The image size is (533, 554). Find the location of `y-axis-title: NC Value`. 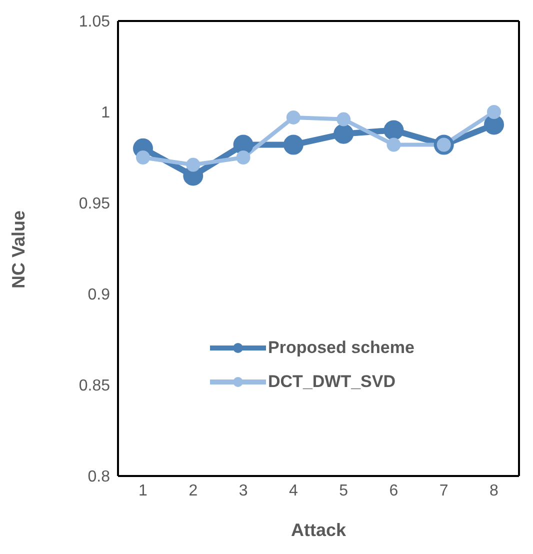

y-axis-title: NC Value is located at coordinates (18, 249).